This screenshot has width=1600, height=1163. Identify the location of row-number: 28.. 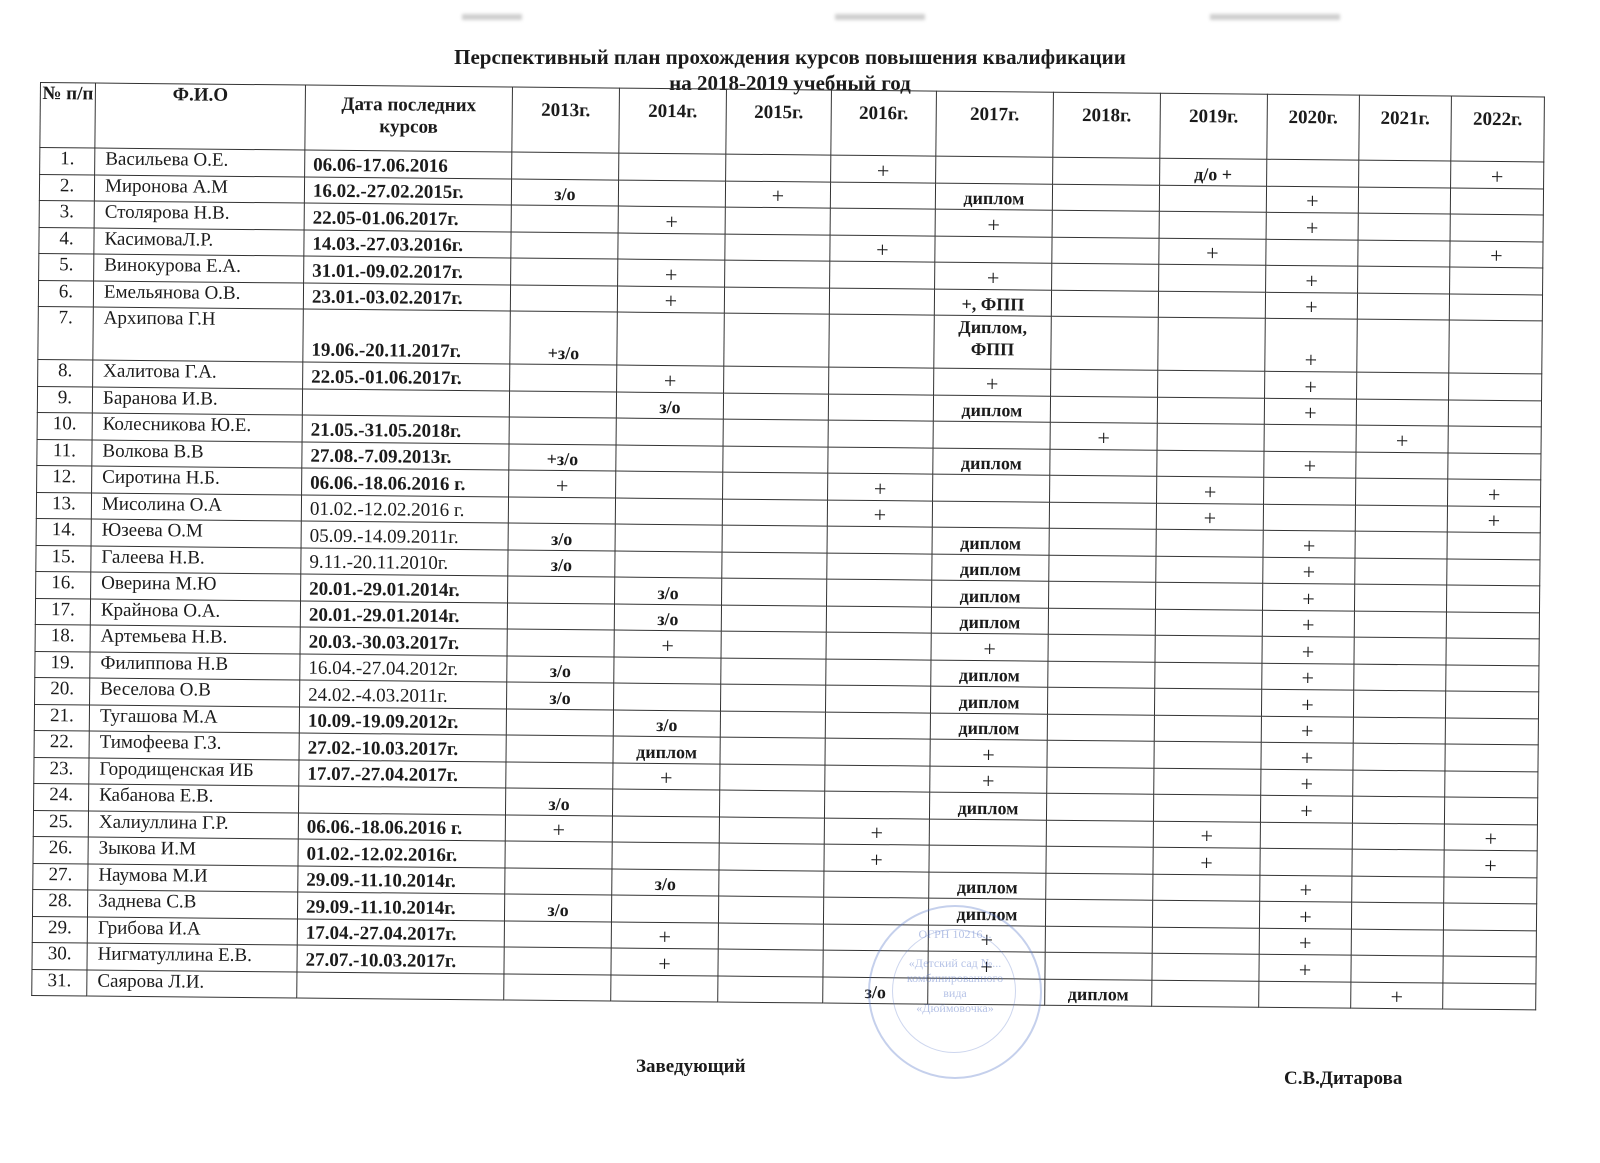
(60, 903).